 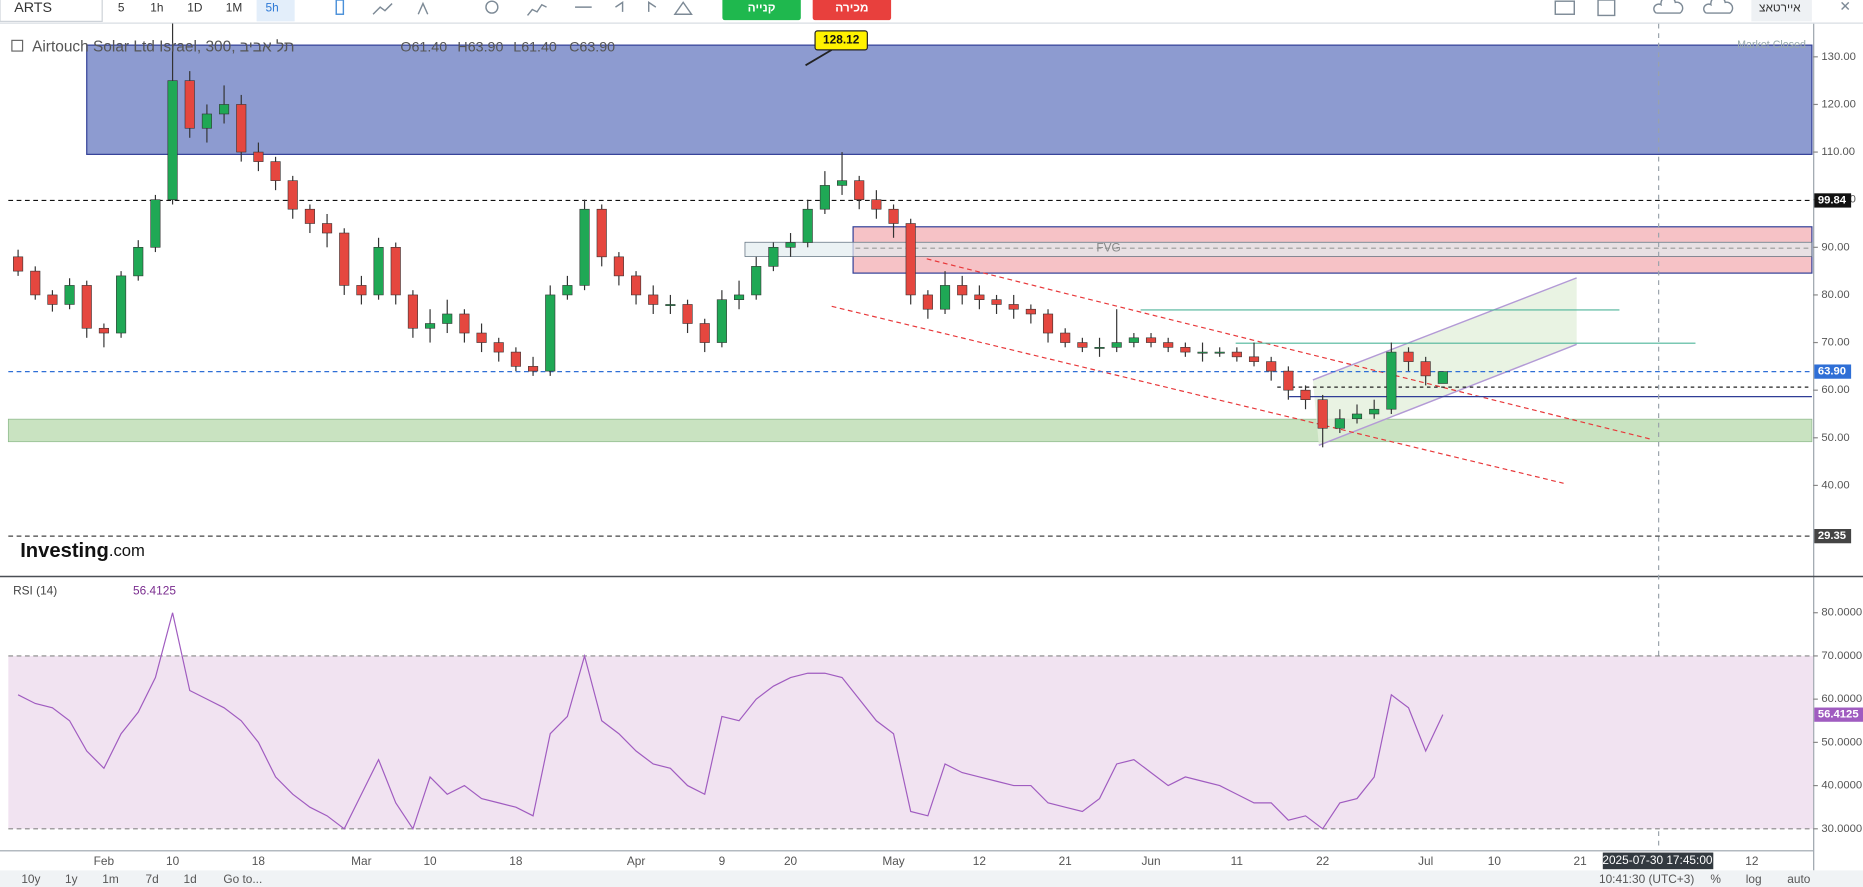 What do you see at coordinates (151, 879) in the screenshot?
I see `range-button: 7d` at bounding box center [151, 879].